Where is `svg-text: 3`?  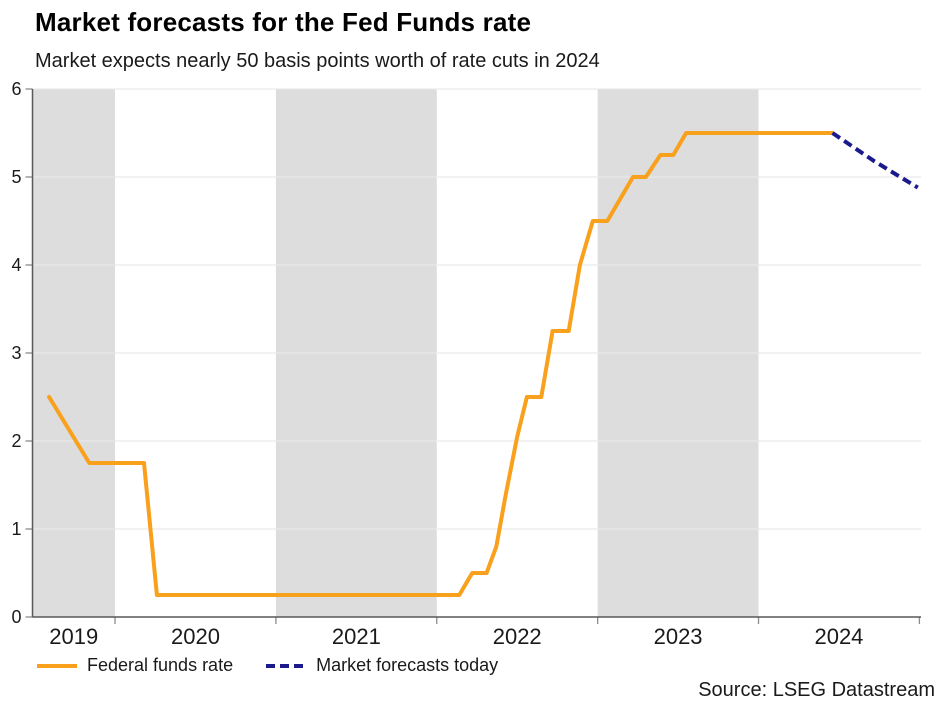
svg-text: 3 is located at coordinates (16, 353).